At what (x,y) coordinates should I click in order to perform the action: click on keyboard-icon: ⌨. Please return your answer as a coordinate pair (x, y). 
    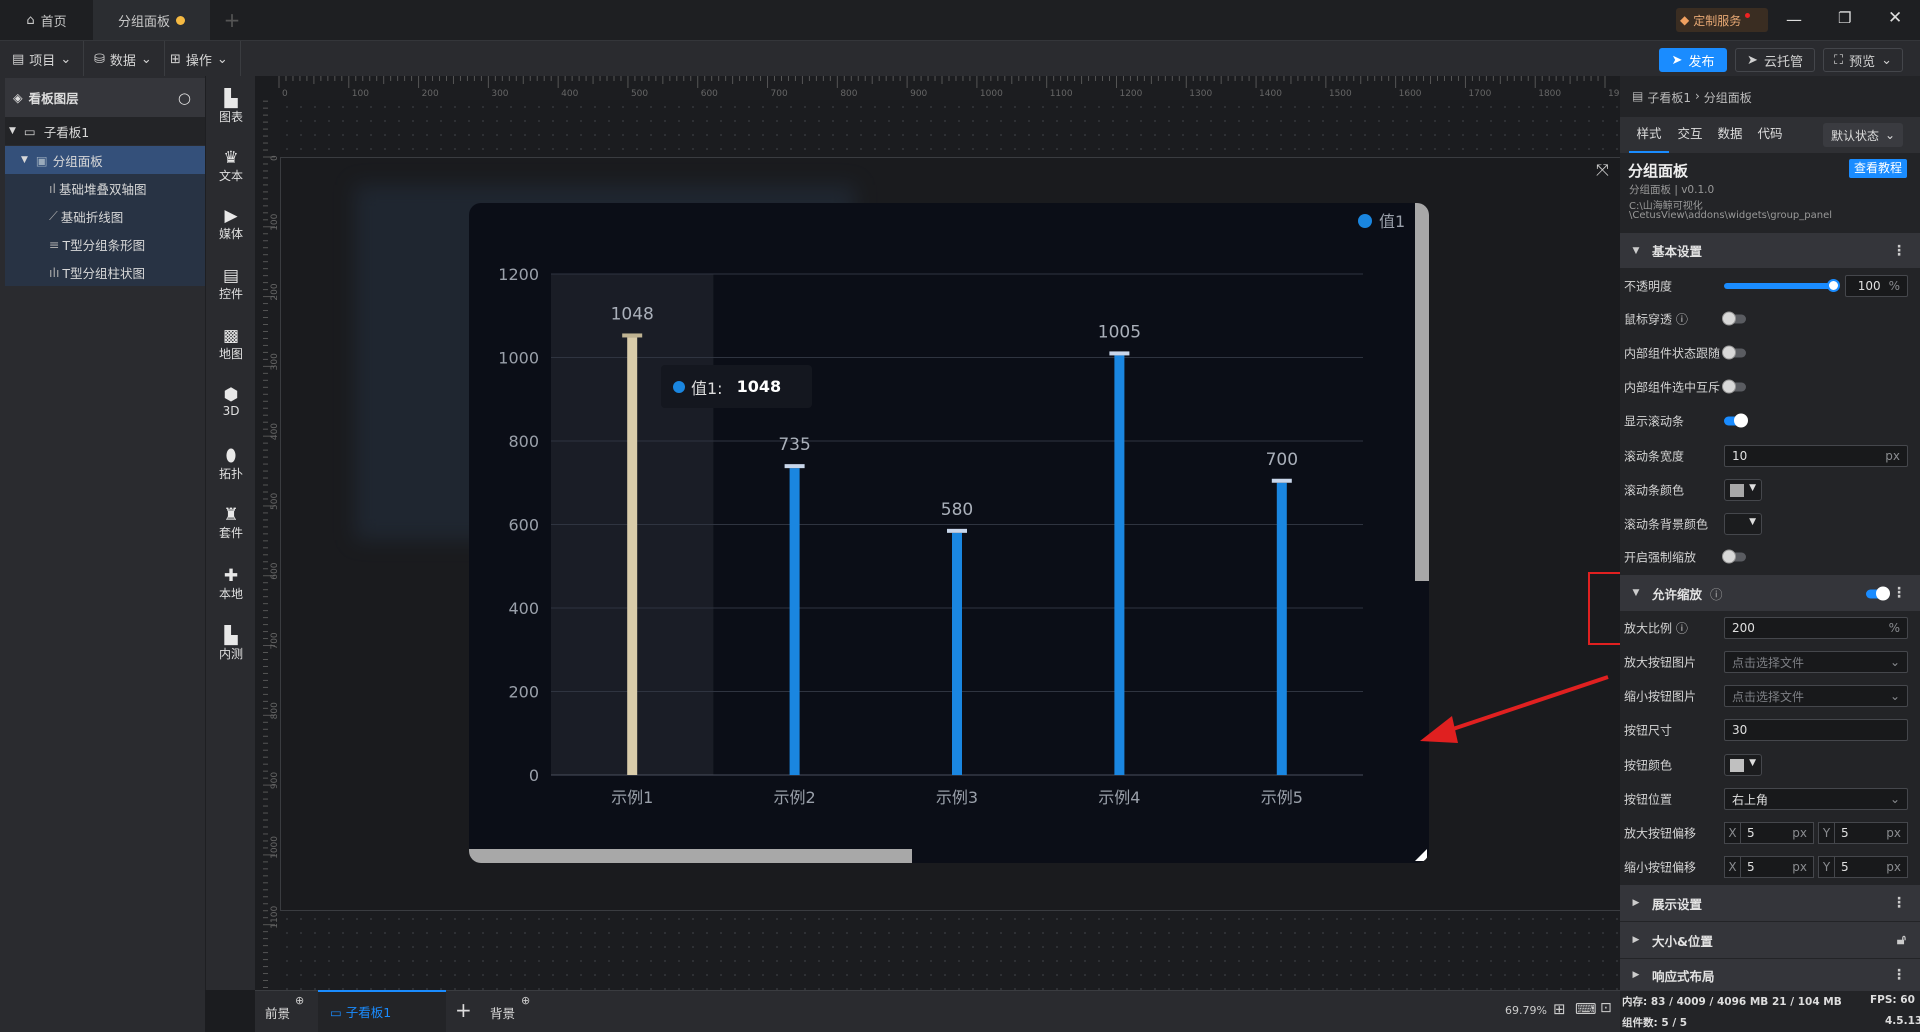
    Looking at the image, I should click on (1586, 1009).